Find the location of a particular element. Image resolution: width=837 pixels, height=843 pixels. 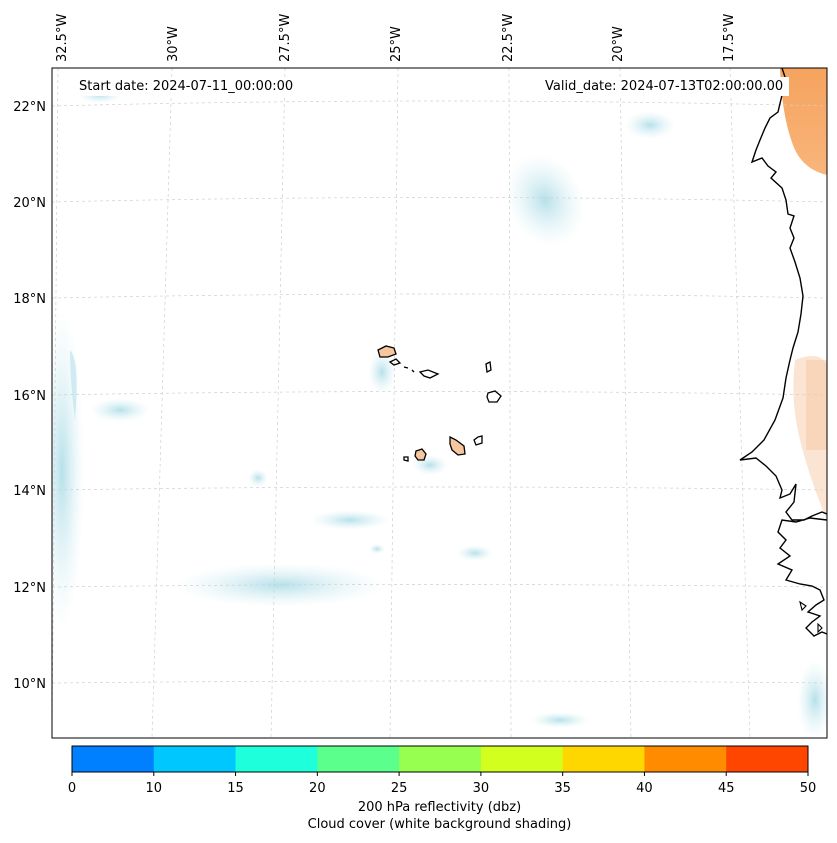

lon-label-22-5w: 22.5°W is located at coordinates (508, 38).